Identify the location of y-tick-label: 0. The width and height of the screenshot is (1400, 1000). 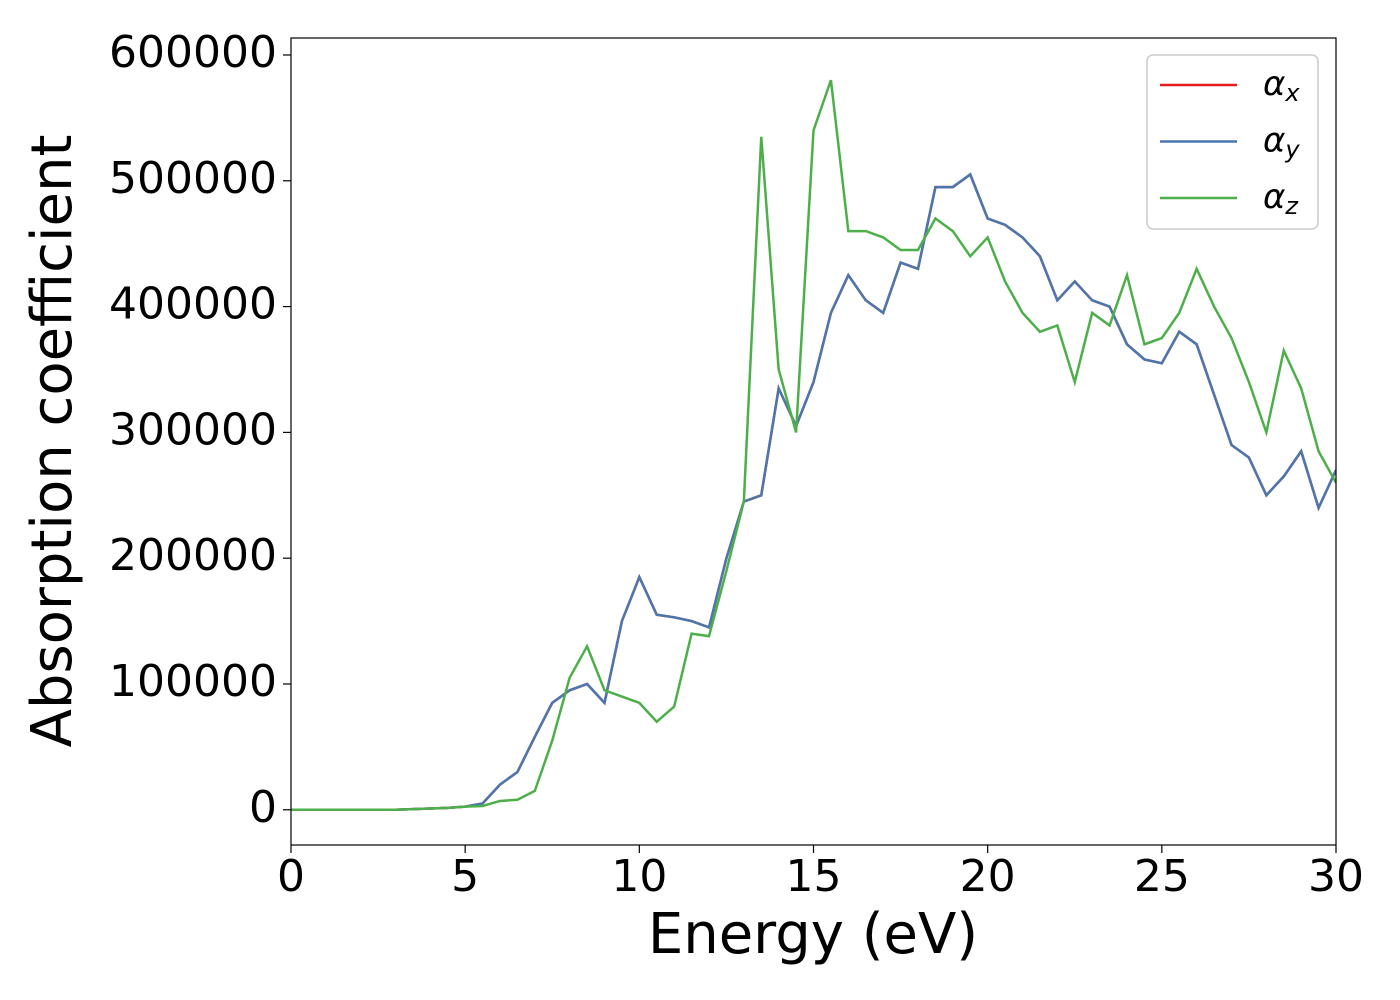
(263, 807).